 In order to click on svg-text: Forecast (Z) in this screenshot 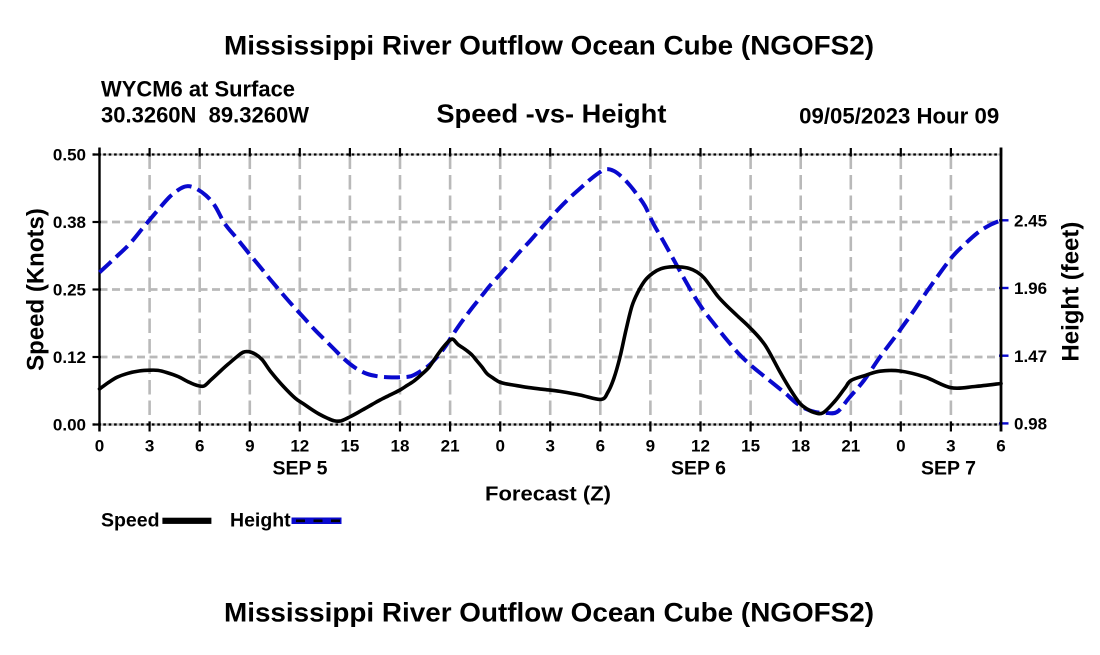, I will do `click(548, 494)`.